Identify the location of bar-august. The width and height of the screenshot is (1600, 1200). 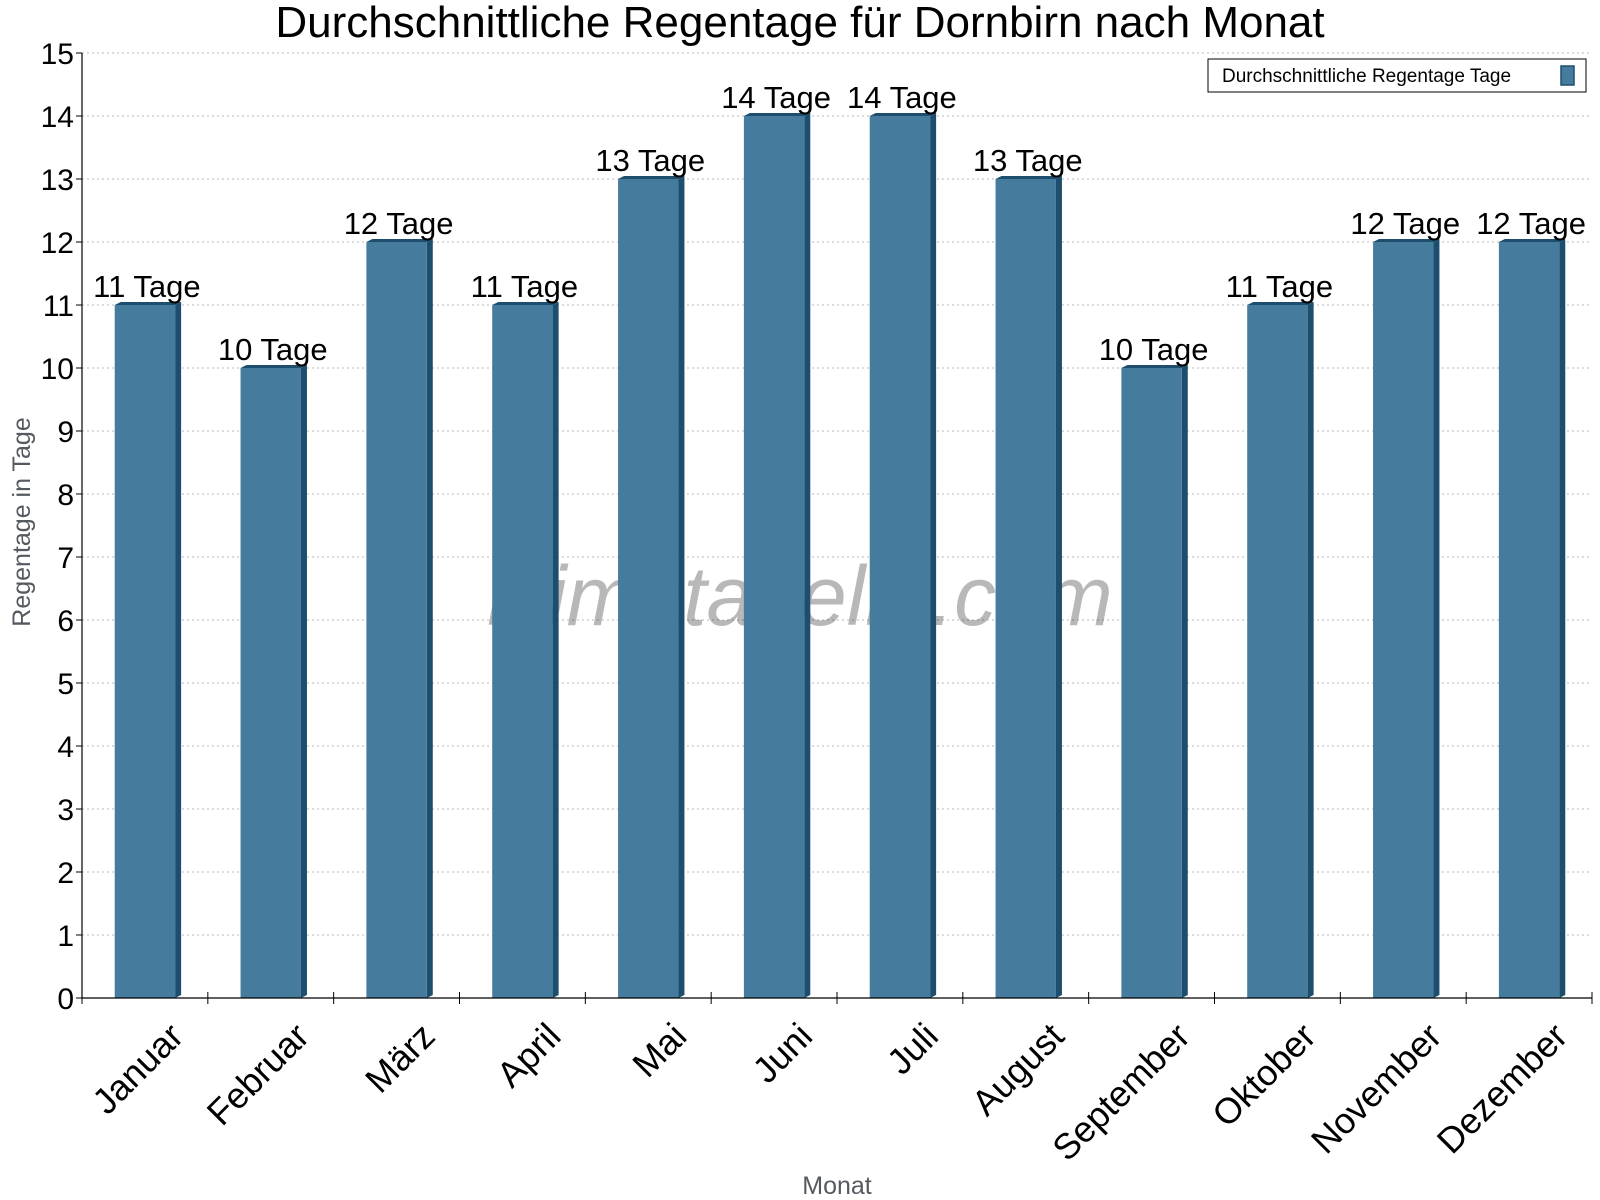
(1028, 587).